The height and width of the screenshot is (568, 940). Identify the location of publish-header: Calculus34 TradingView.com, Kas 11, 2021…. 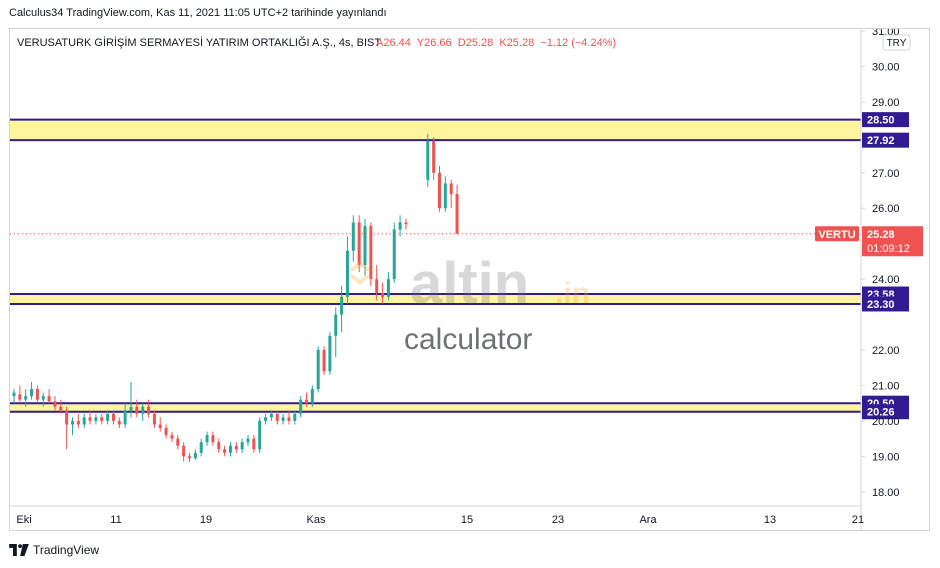
(198, 13).